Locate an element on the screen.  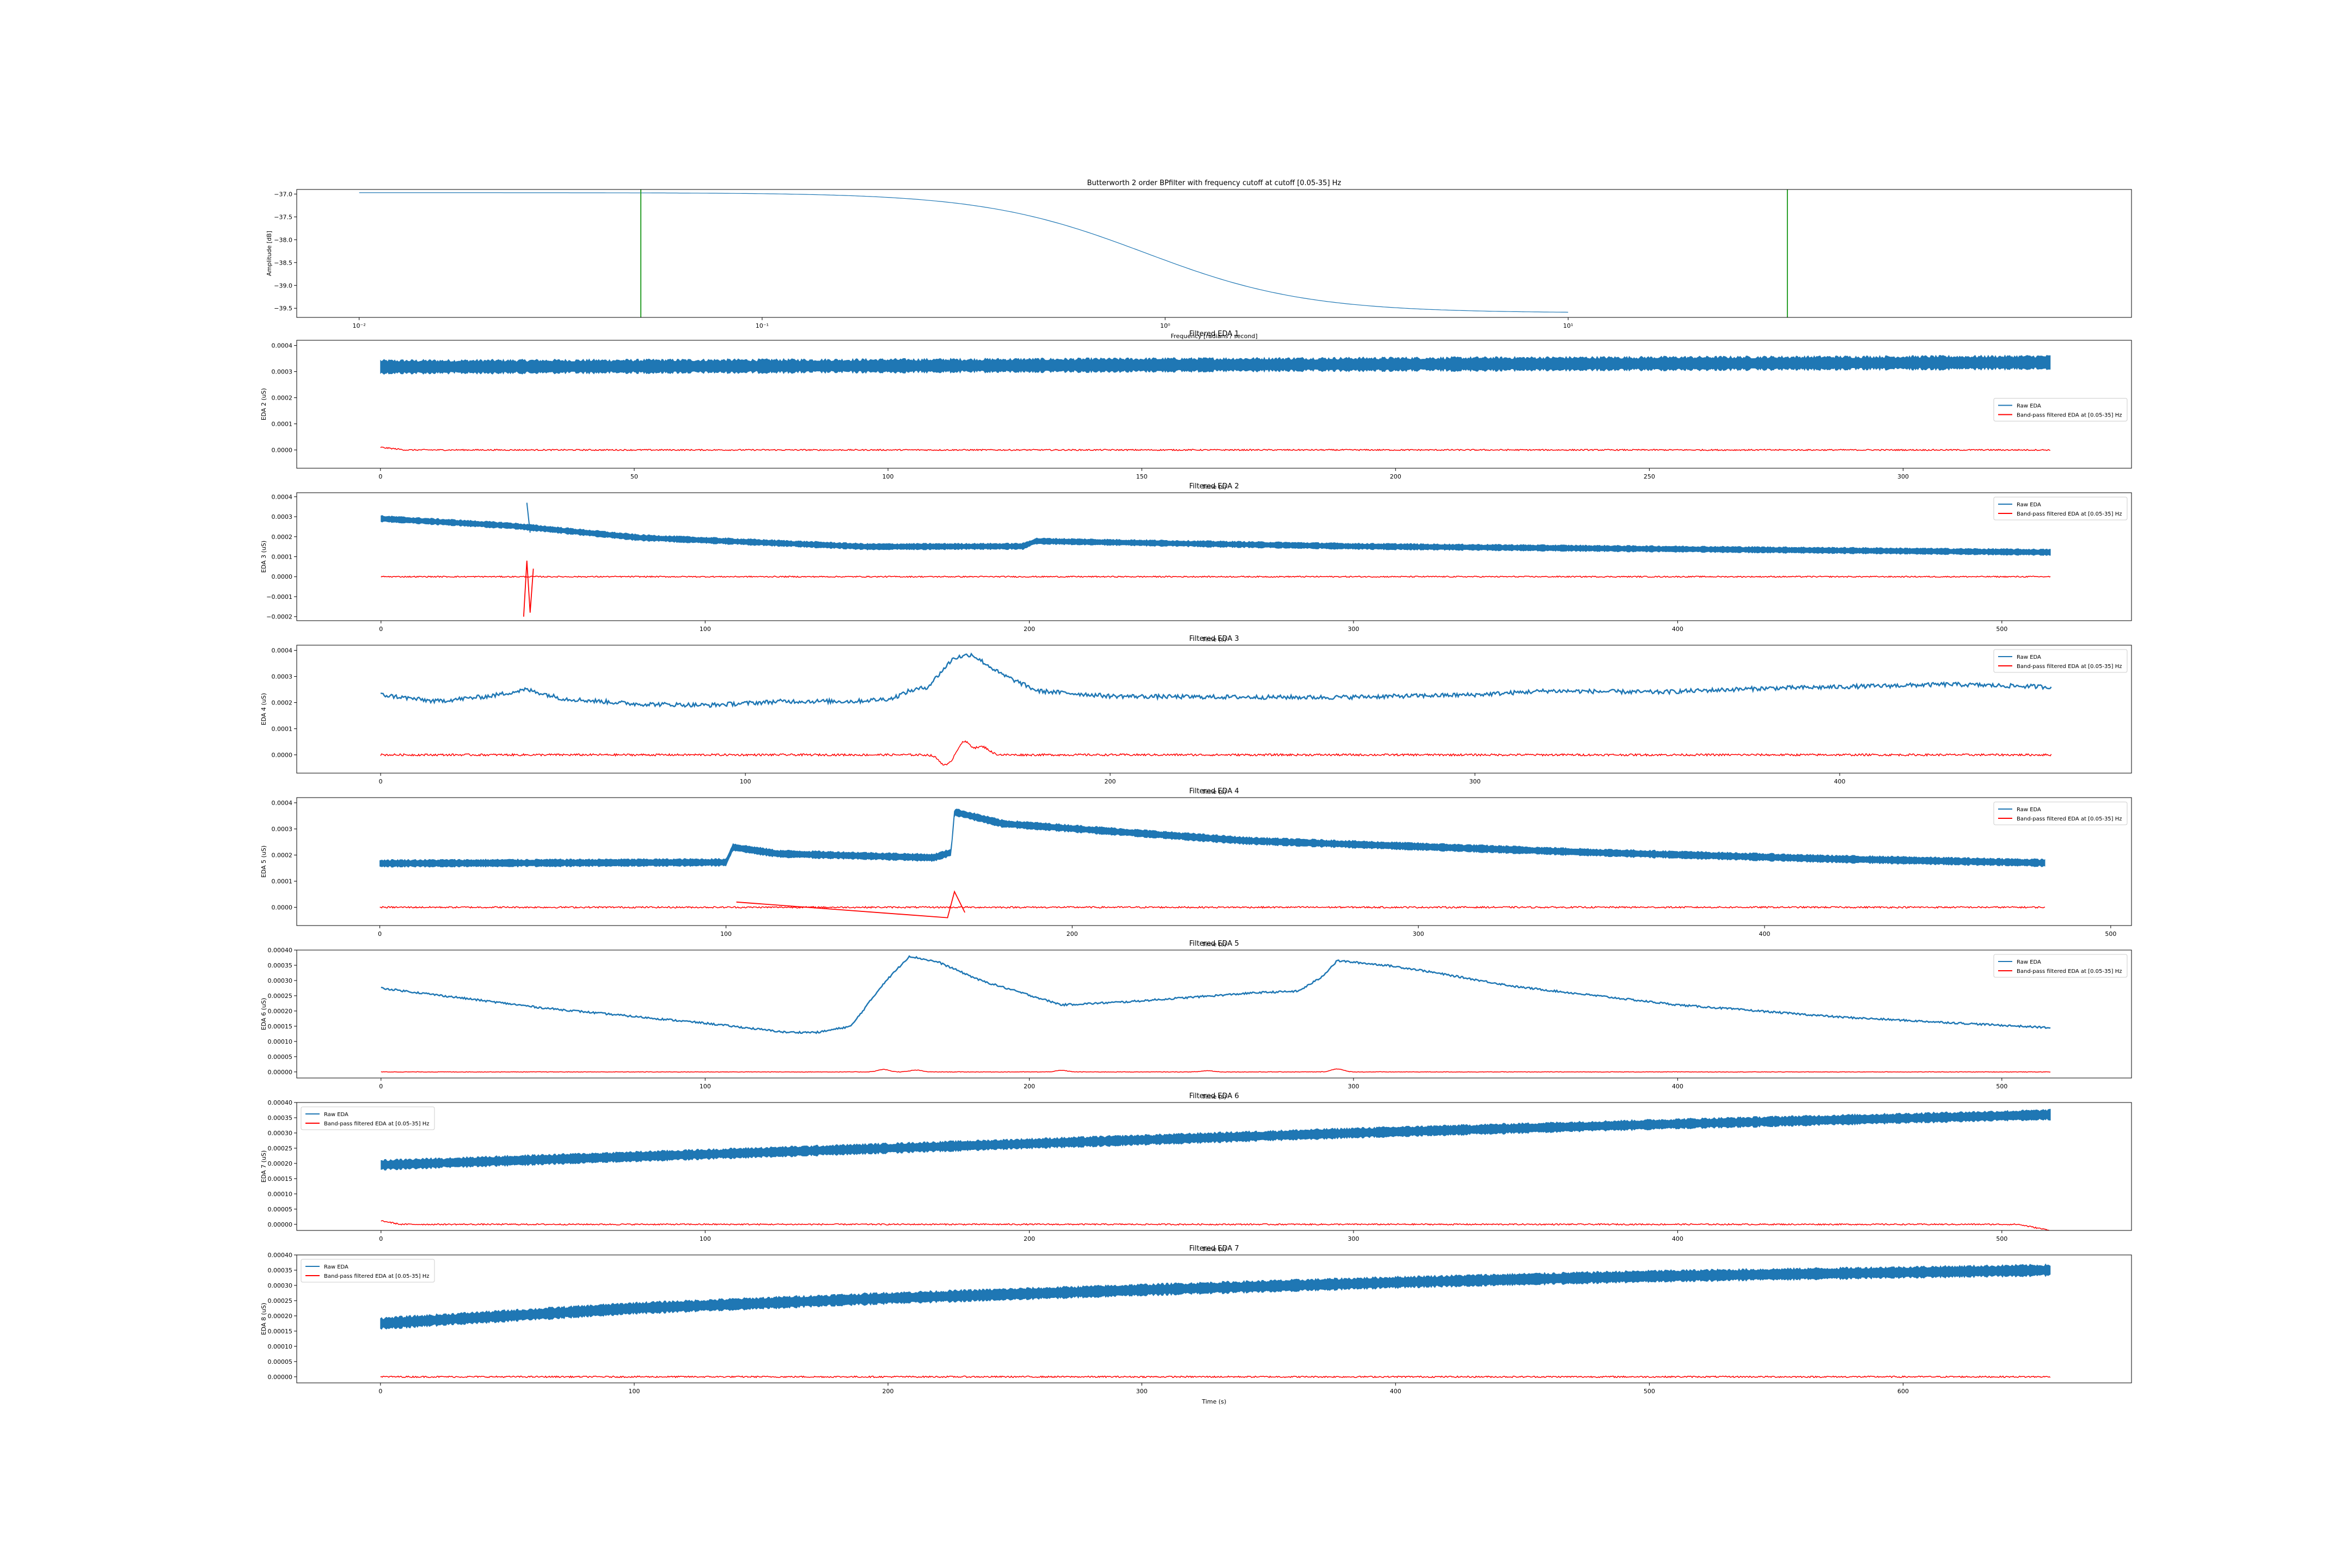
y-tick-label: −39.5 is located at coordinates (283, 308).